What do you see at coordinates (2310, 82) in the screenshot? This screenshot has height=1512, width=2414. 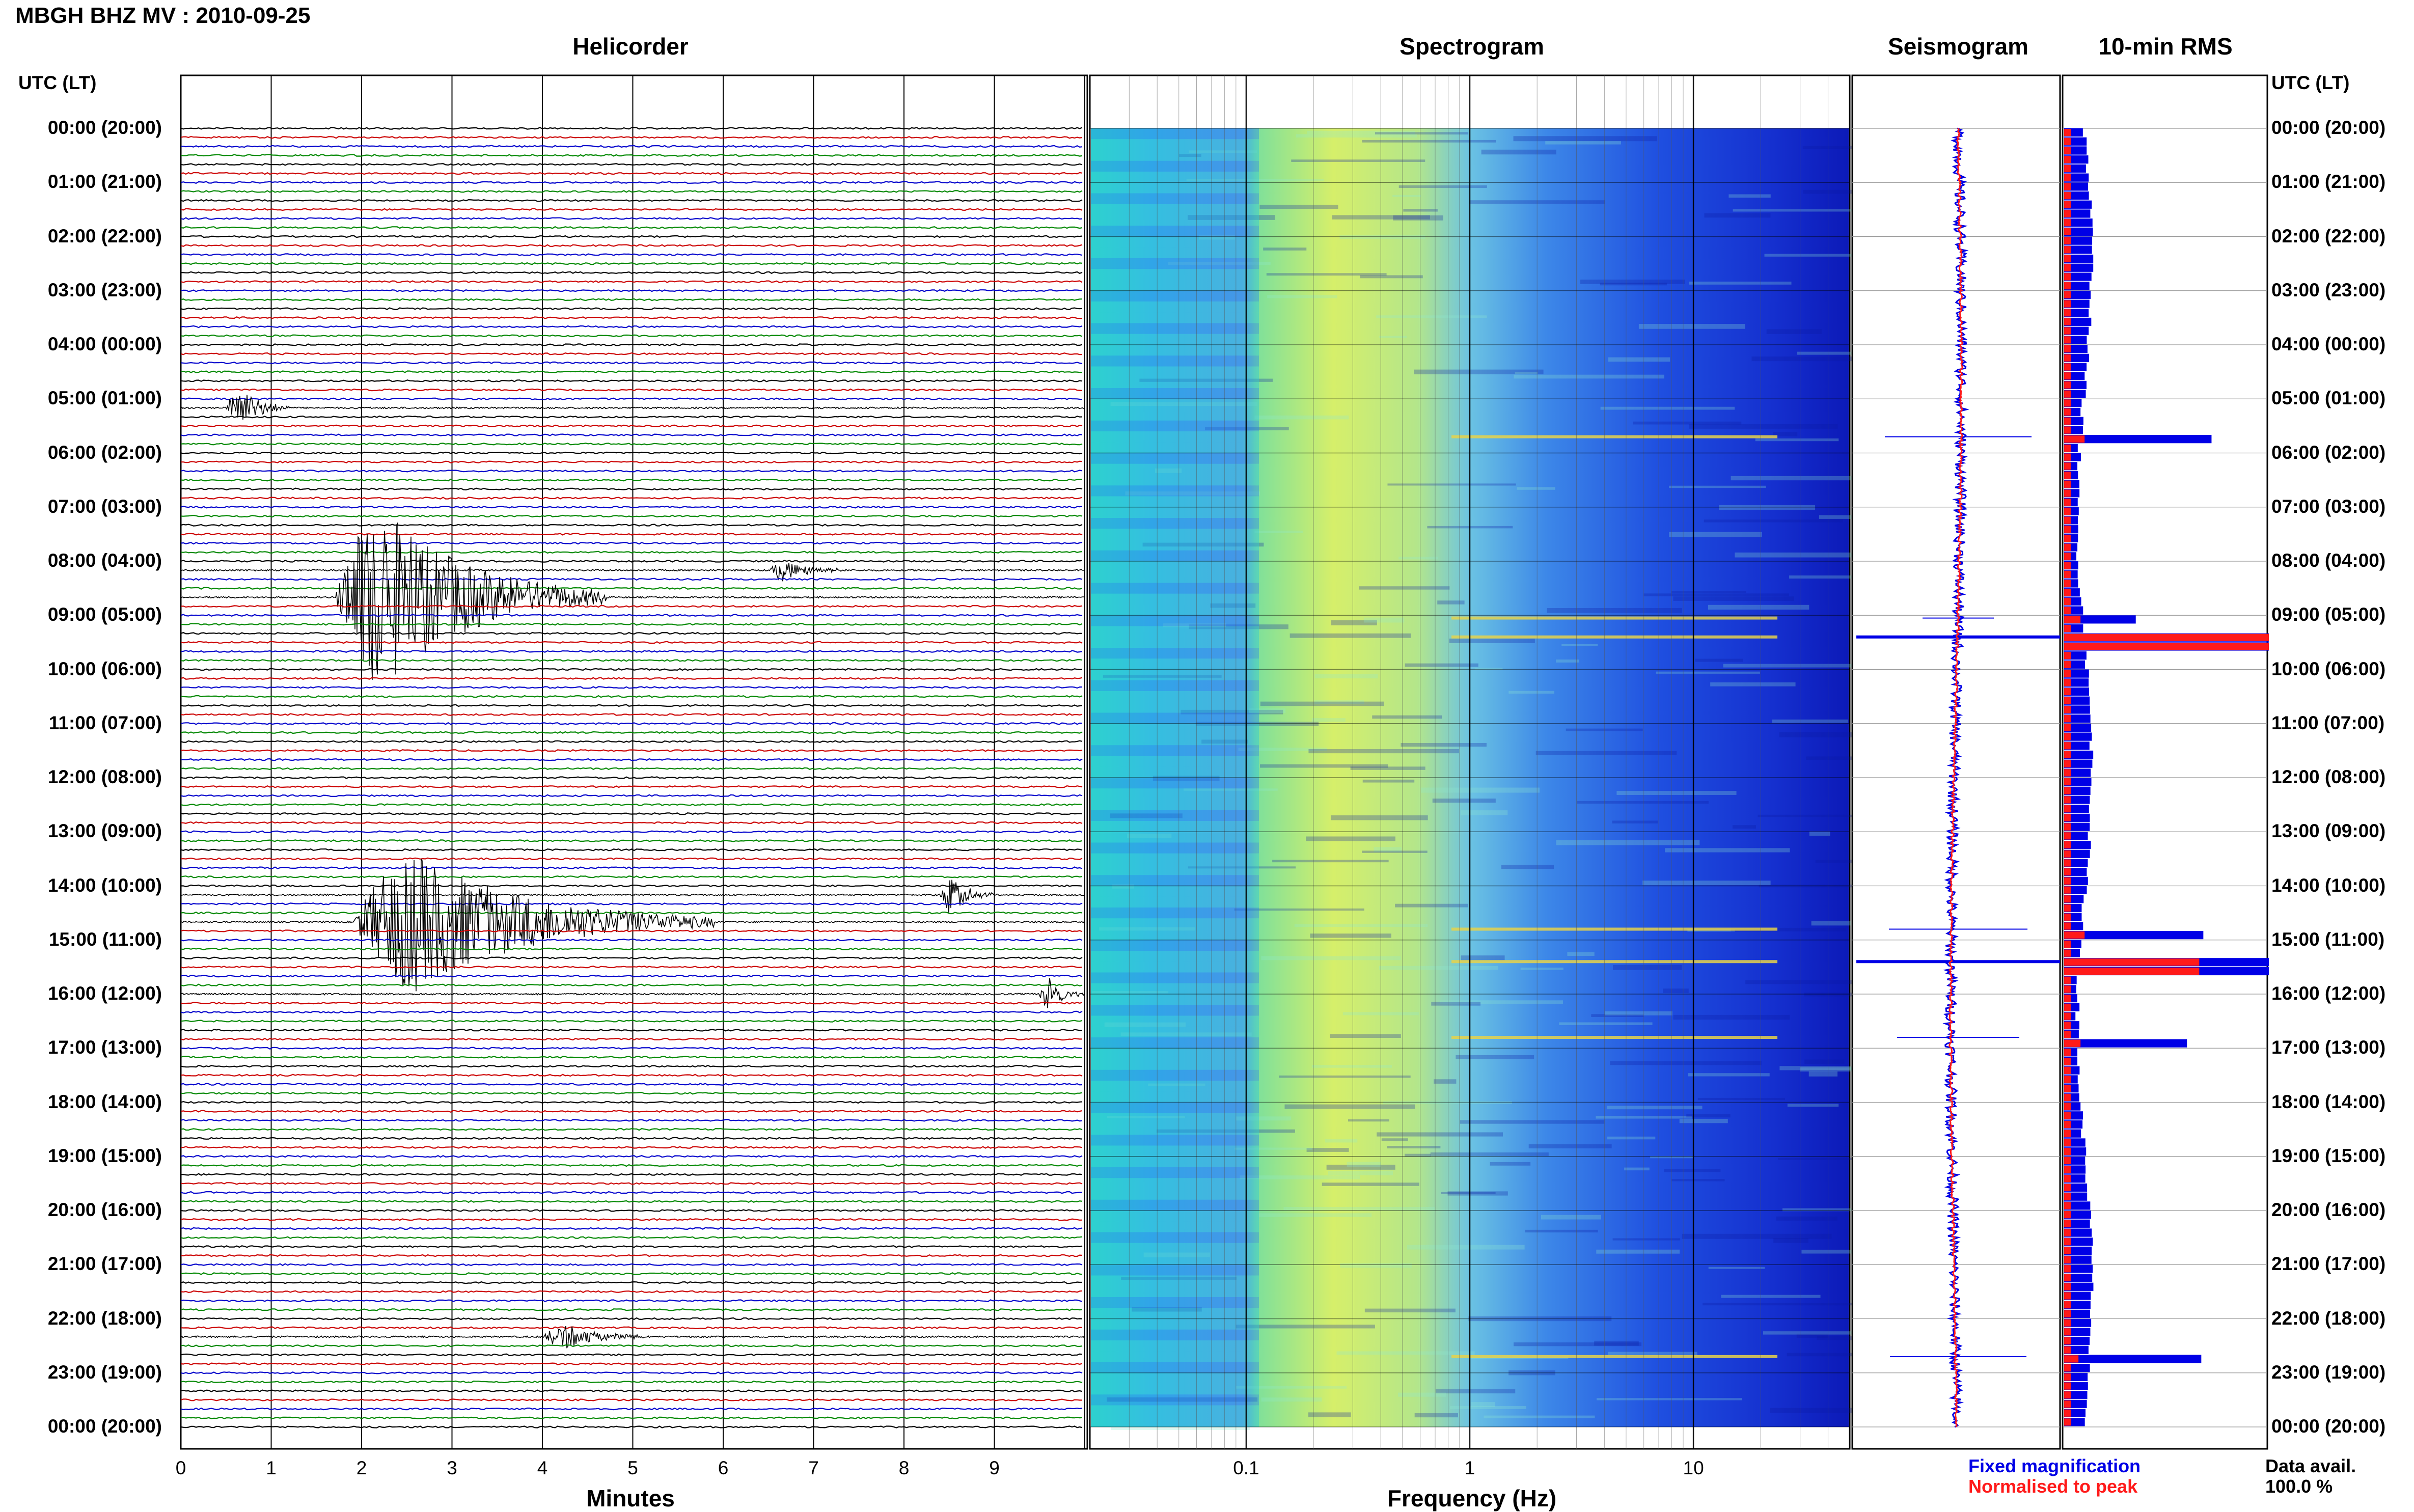 I see `utc-header-right: UTC (LT)` at bounding box center [2310, 82].